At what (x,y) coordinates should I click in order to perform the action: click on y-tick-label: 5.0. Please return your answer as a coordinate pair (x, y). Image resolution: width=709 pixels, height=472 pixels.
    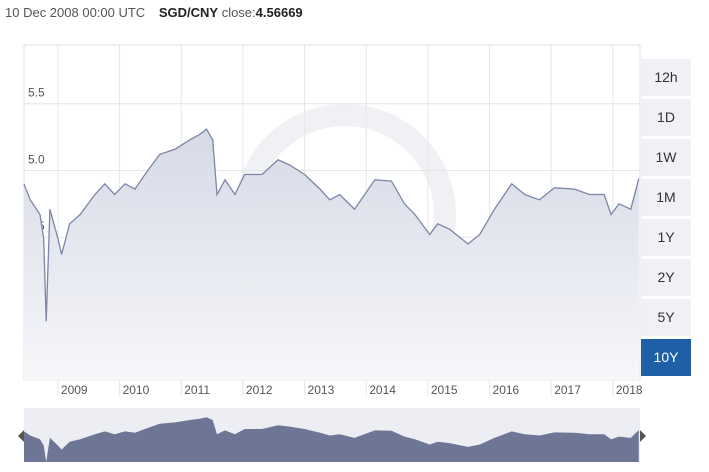
    Looking at the image, I should click on (36, 159).